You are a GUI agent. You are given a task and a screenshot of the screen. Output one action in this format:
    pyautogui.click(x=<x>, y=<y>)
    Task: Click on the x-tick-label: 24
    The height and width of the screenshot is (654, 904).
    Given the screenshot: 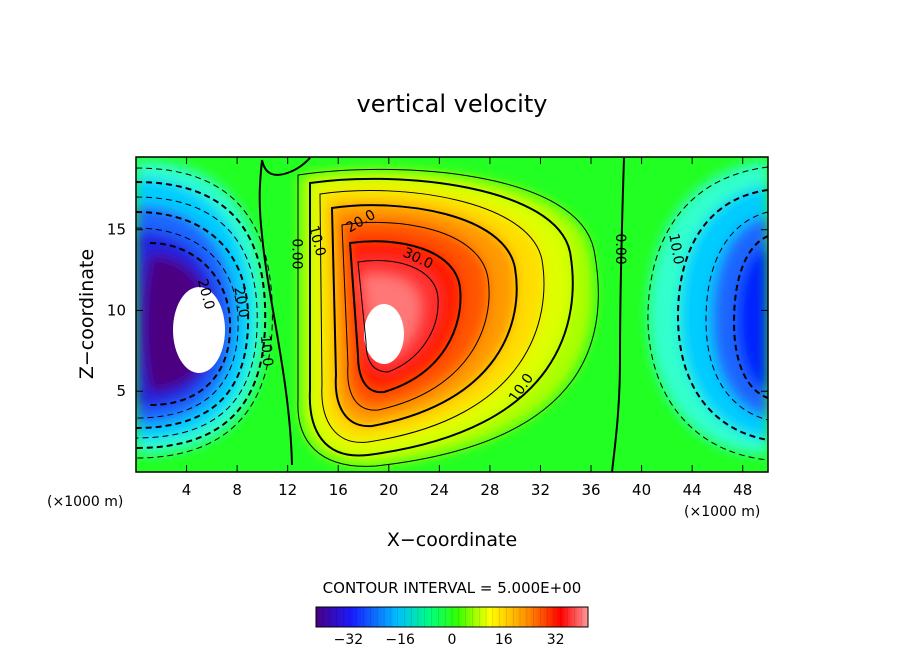 What is the action you would take?
    pyautogui.click(x=439, y=490)
    